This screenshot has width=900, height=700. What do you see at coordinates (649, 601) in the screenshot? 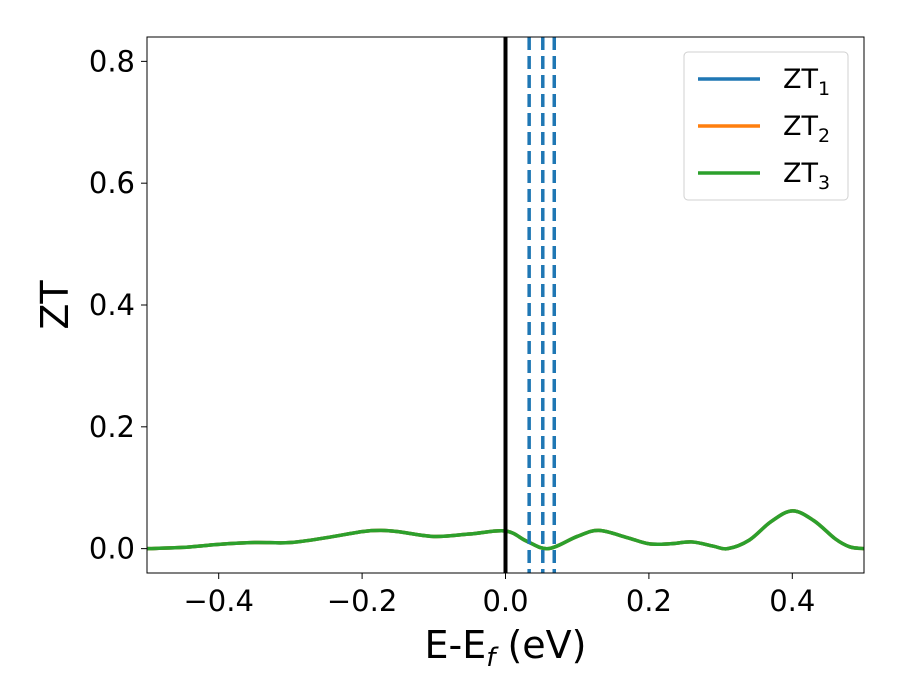
I see `x-tick-label: 0.2` at bounding box center [649, 601].